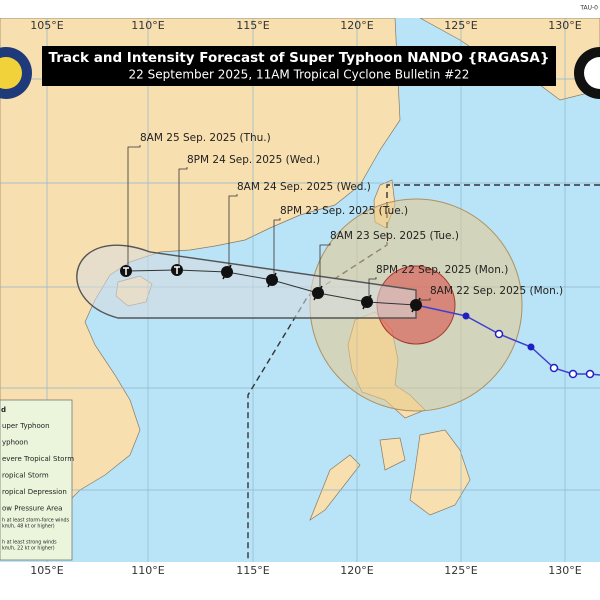 Image resolution: width=600 pixels, height=600 pixels. I want to click on longitude-label-top: 125°E, so click(460, 25).